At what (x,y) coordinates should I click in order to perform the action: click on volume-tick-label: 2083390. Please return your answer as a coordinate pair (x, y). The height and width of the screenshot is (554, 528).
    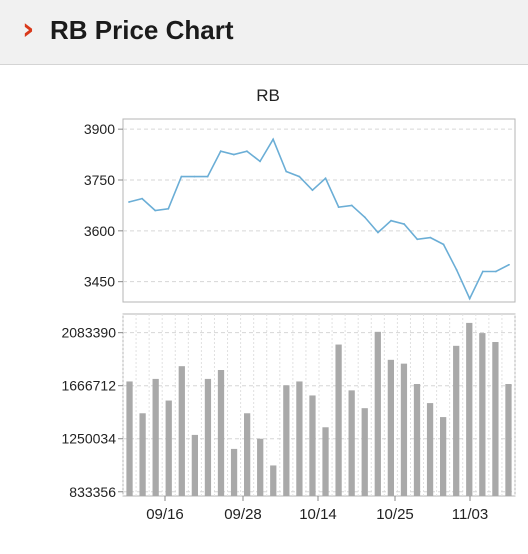
    Looking at the image, I should click on (88, 333).